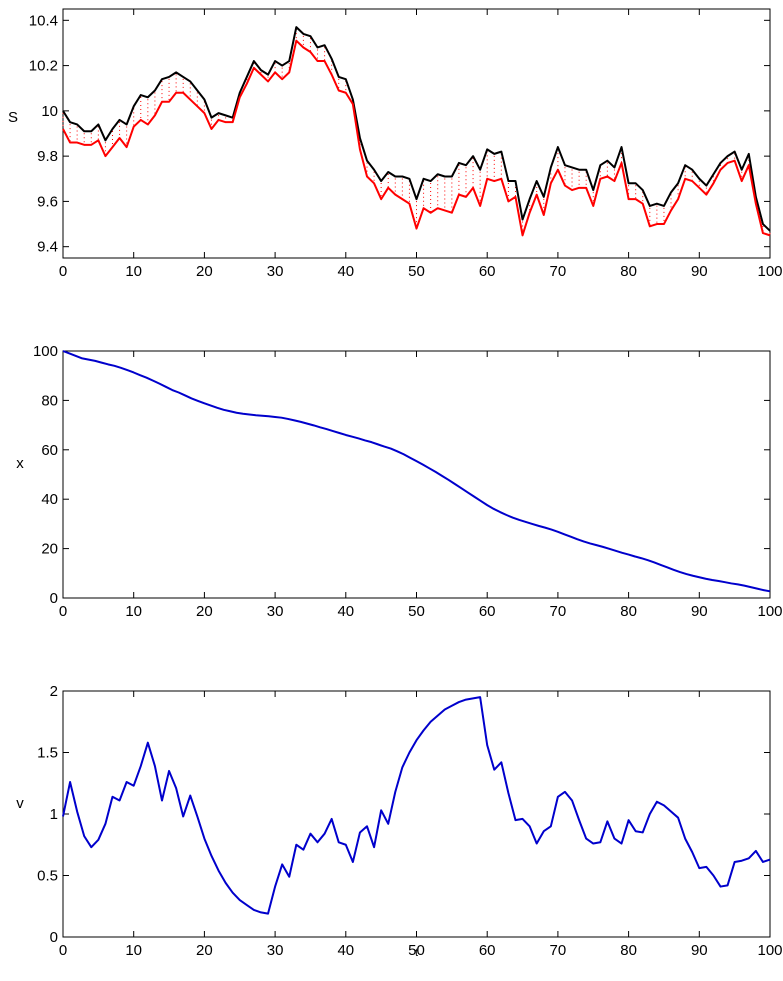  I want to click on y-tick-label: 1, so click(54, 814).